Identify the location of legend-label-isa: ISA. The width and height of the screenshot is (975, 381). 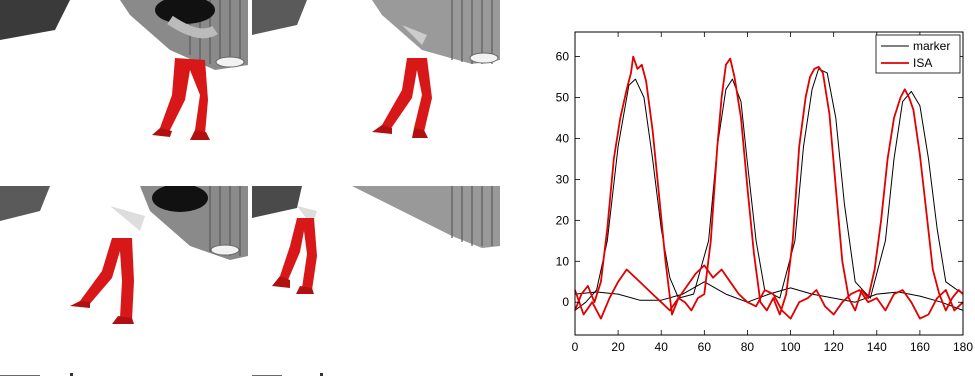
(922, 63).